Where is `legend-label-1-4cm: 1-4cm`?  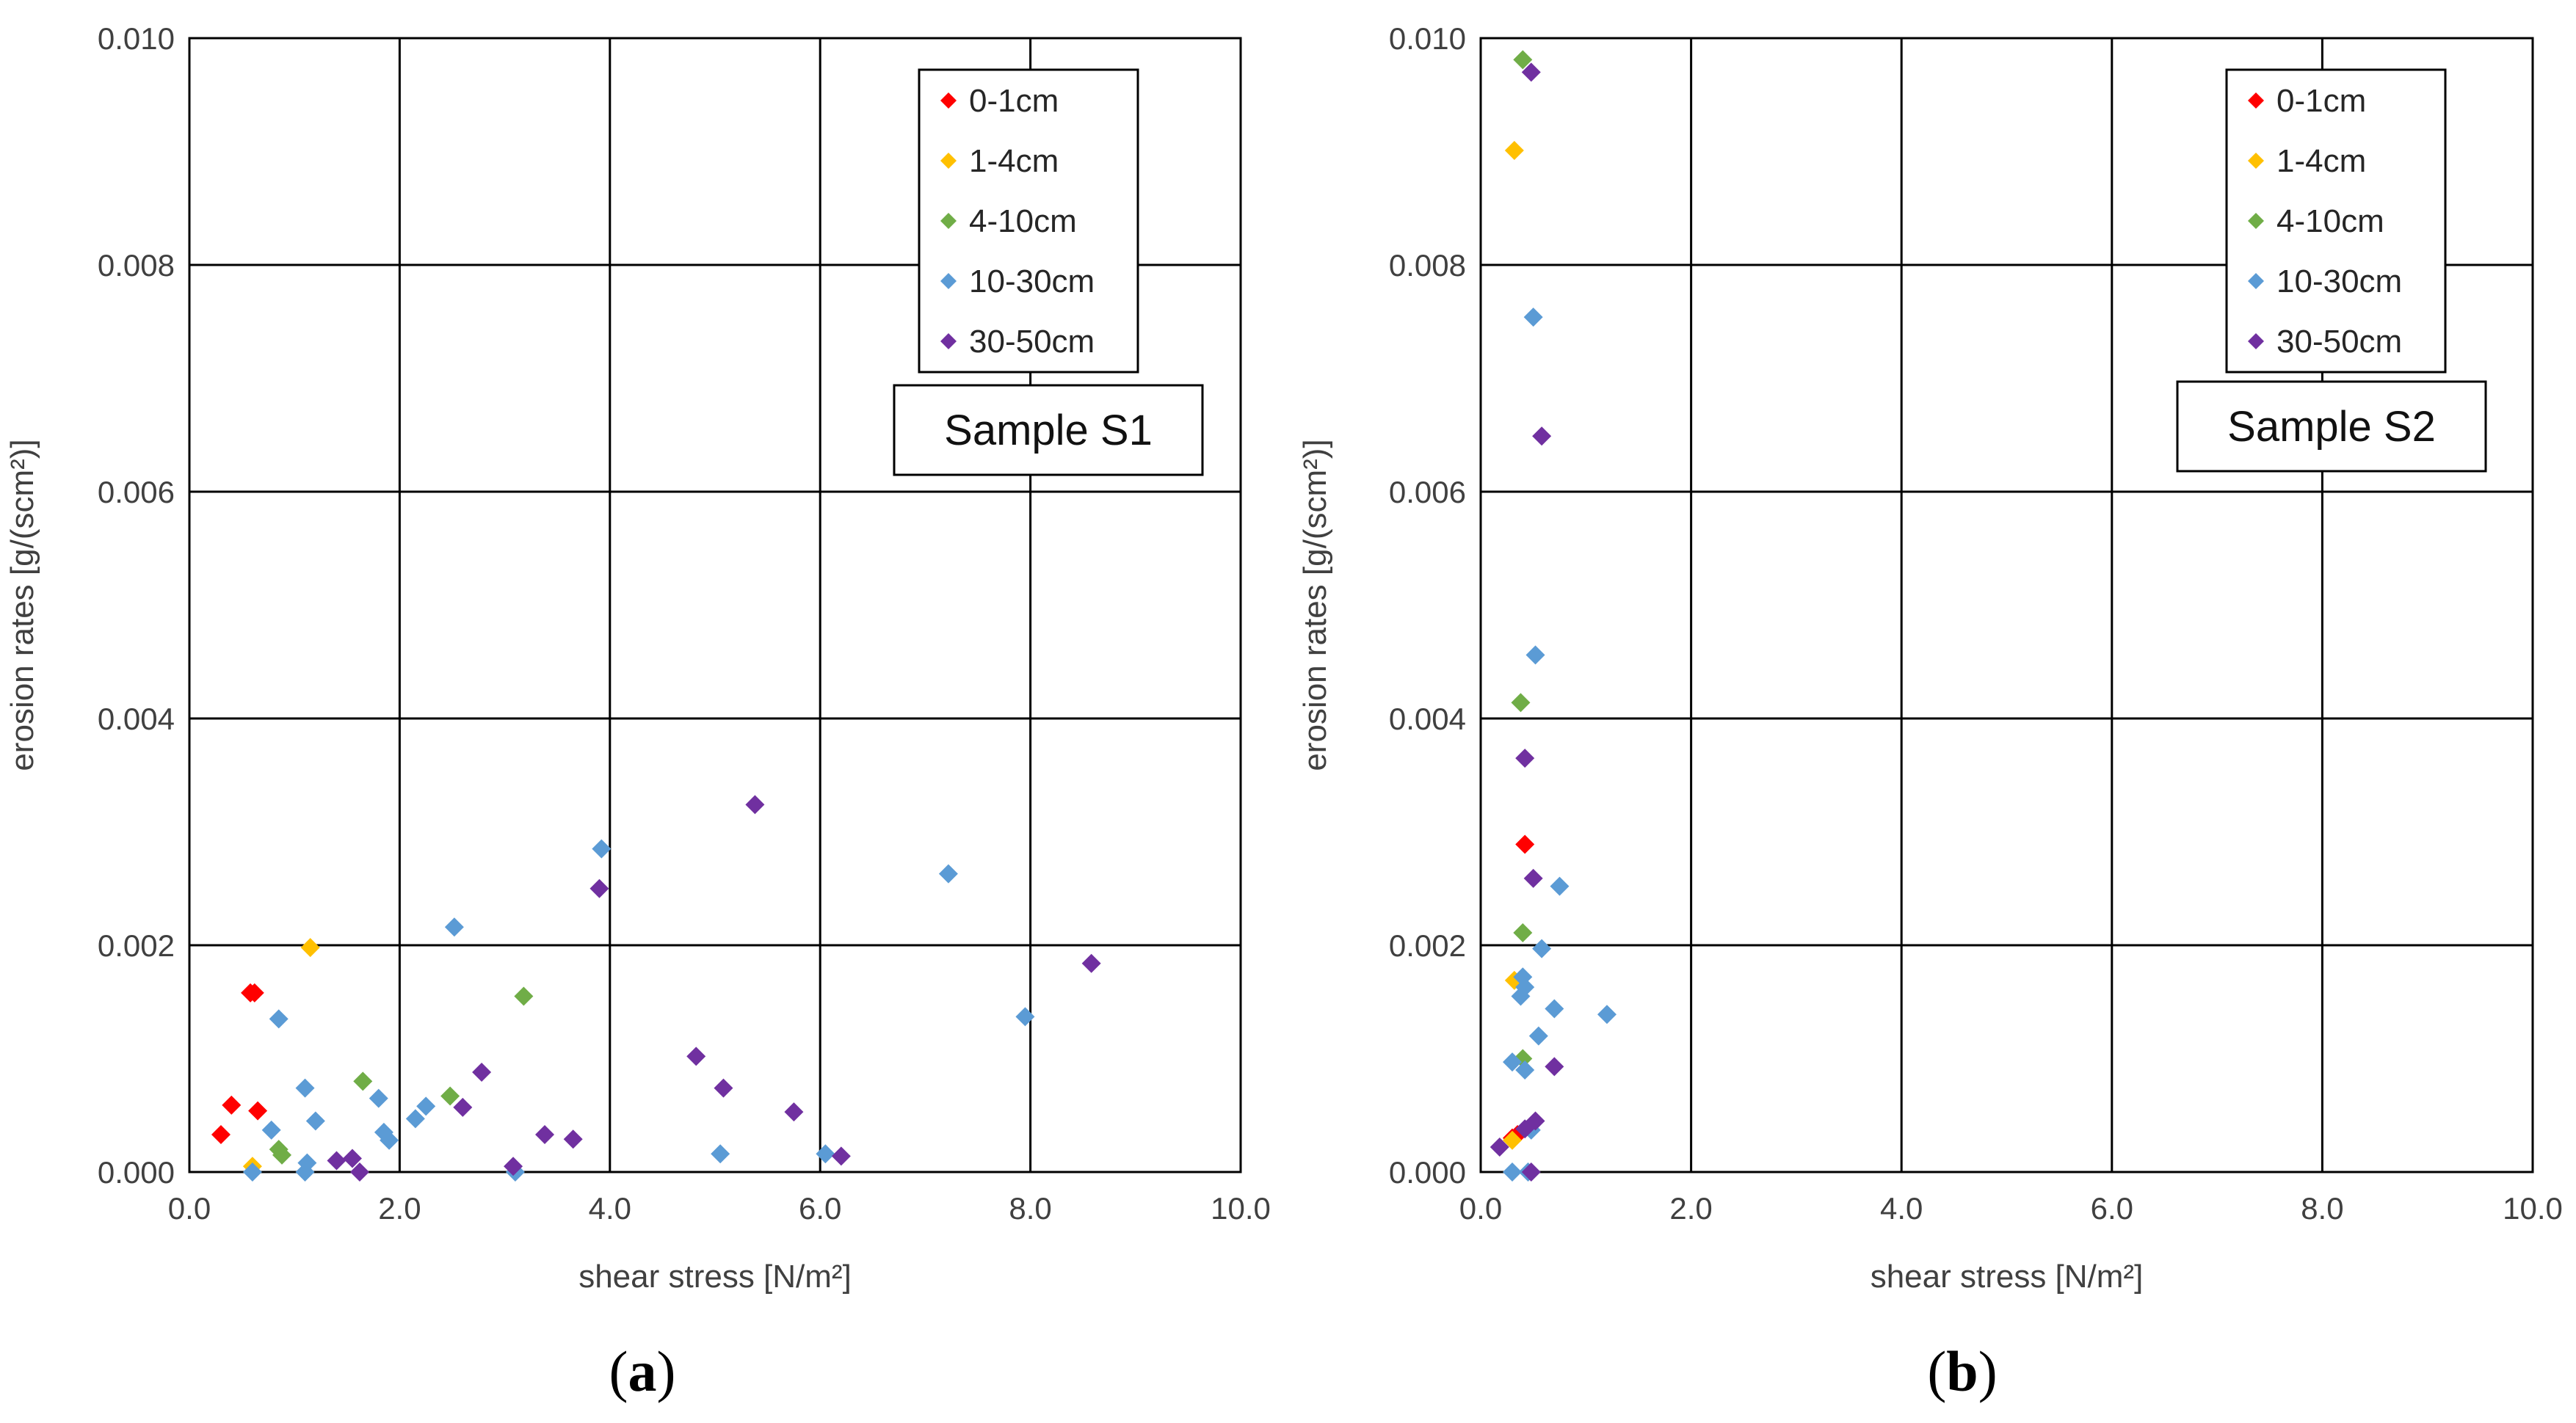
legend-label-1-4cm: 1-4cm is located at coordinates (1014, 161).